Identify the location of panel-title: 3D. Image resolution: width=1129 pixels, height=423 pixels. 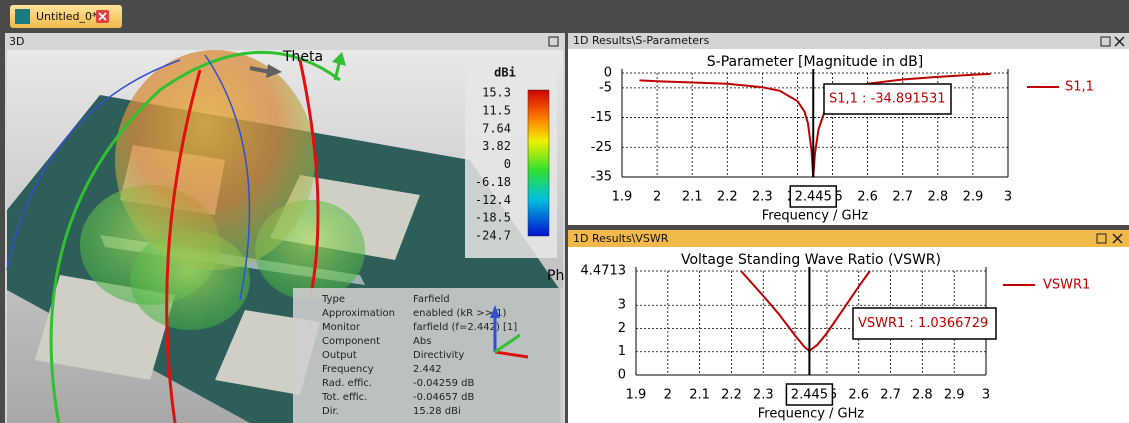
(16, 41).